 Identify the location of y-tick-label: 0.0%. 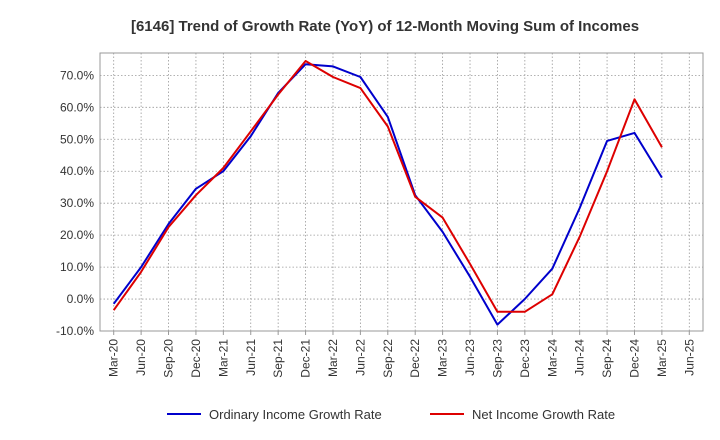
(81, 299).